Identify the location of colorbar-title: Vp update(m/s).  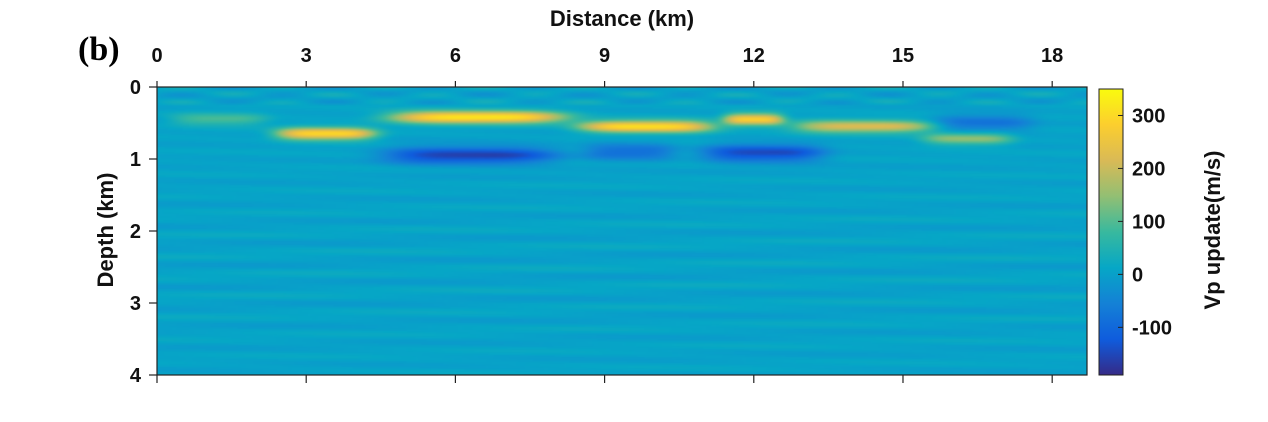
(1212, 230).